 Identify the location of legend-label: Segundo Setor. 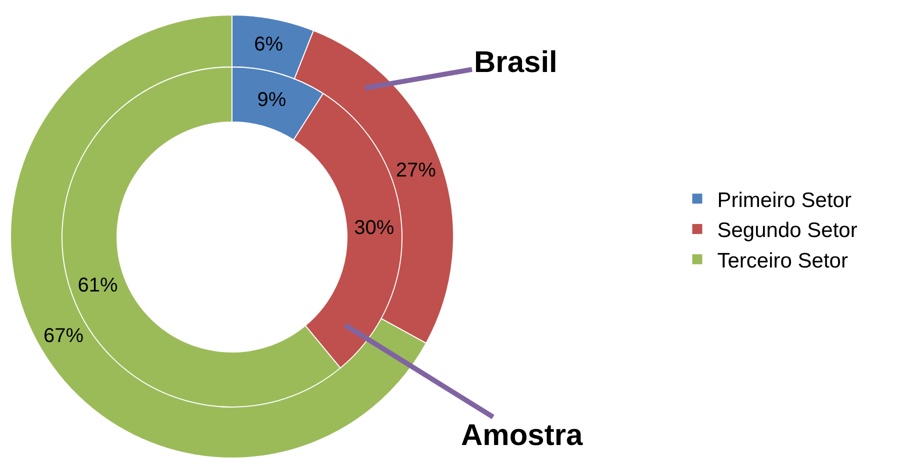
(787, 230).